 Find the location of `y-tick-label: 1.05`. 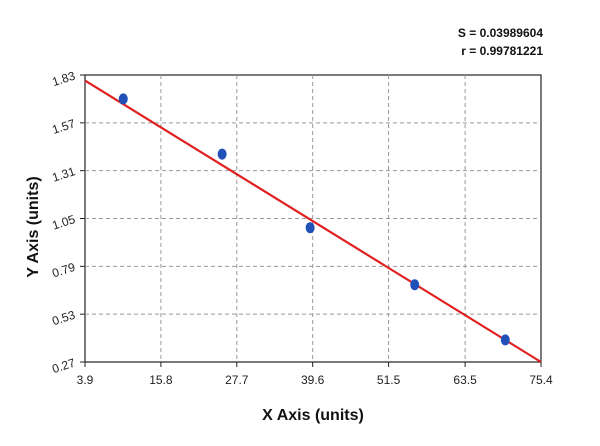

y-tick-label: 1.05 is located at coordinates (63, 222).